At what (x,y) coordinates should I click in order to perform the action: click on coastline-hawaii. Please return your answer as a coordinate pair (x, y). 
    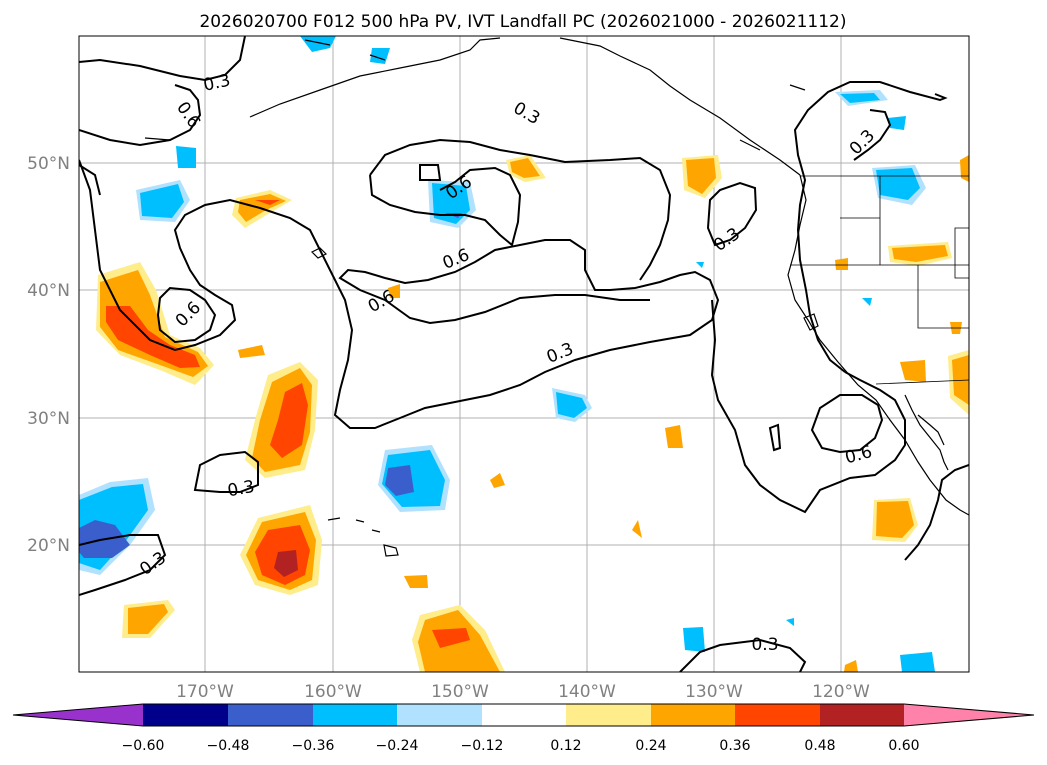
    Looking at the image, I should click on (363, 537).